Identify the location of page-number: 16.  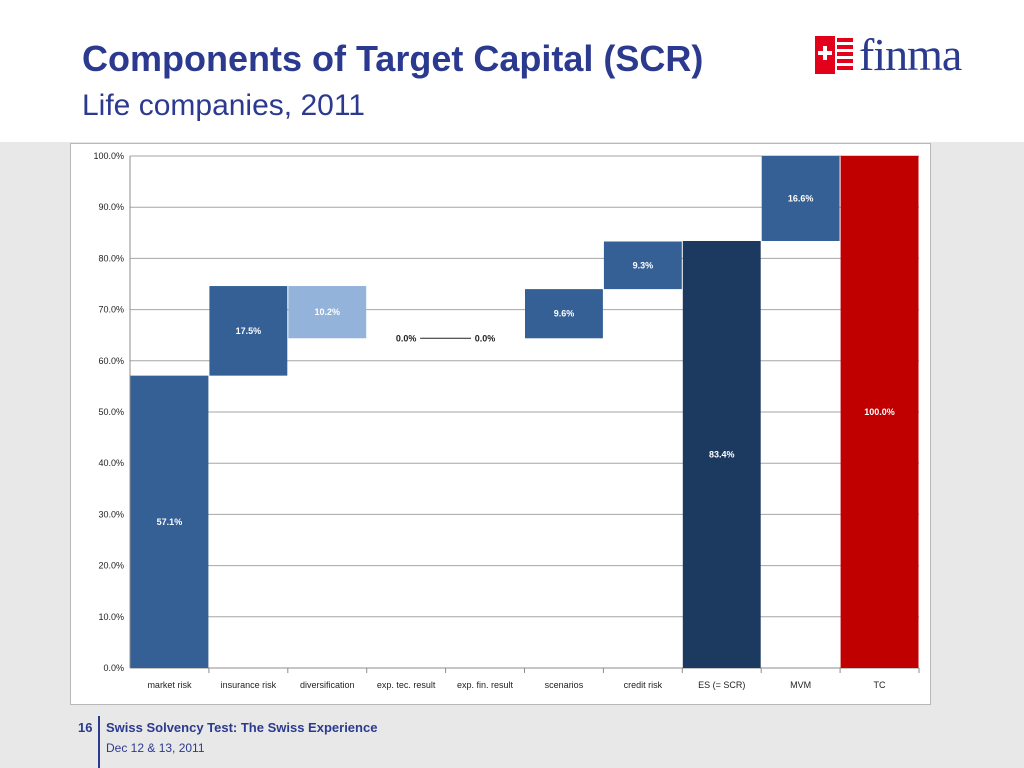
(85, 727).